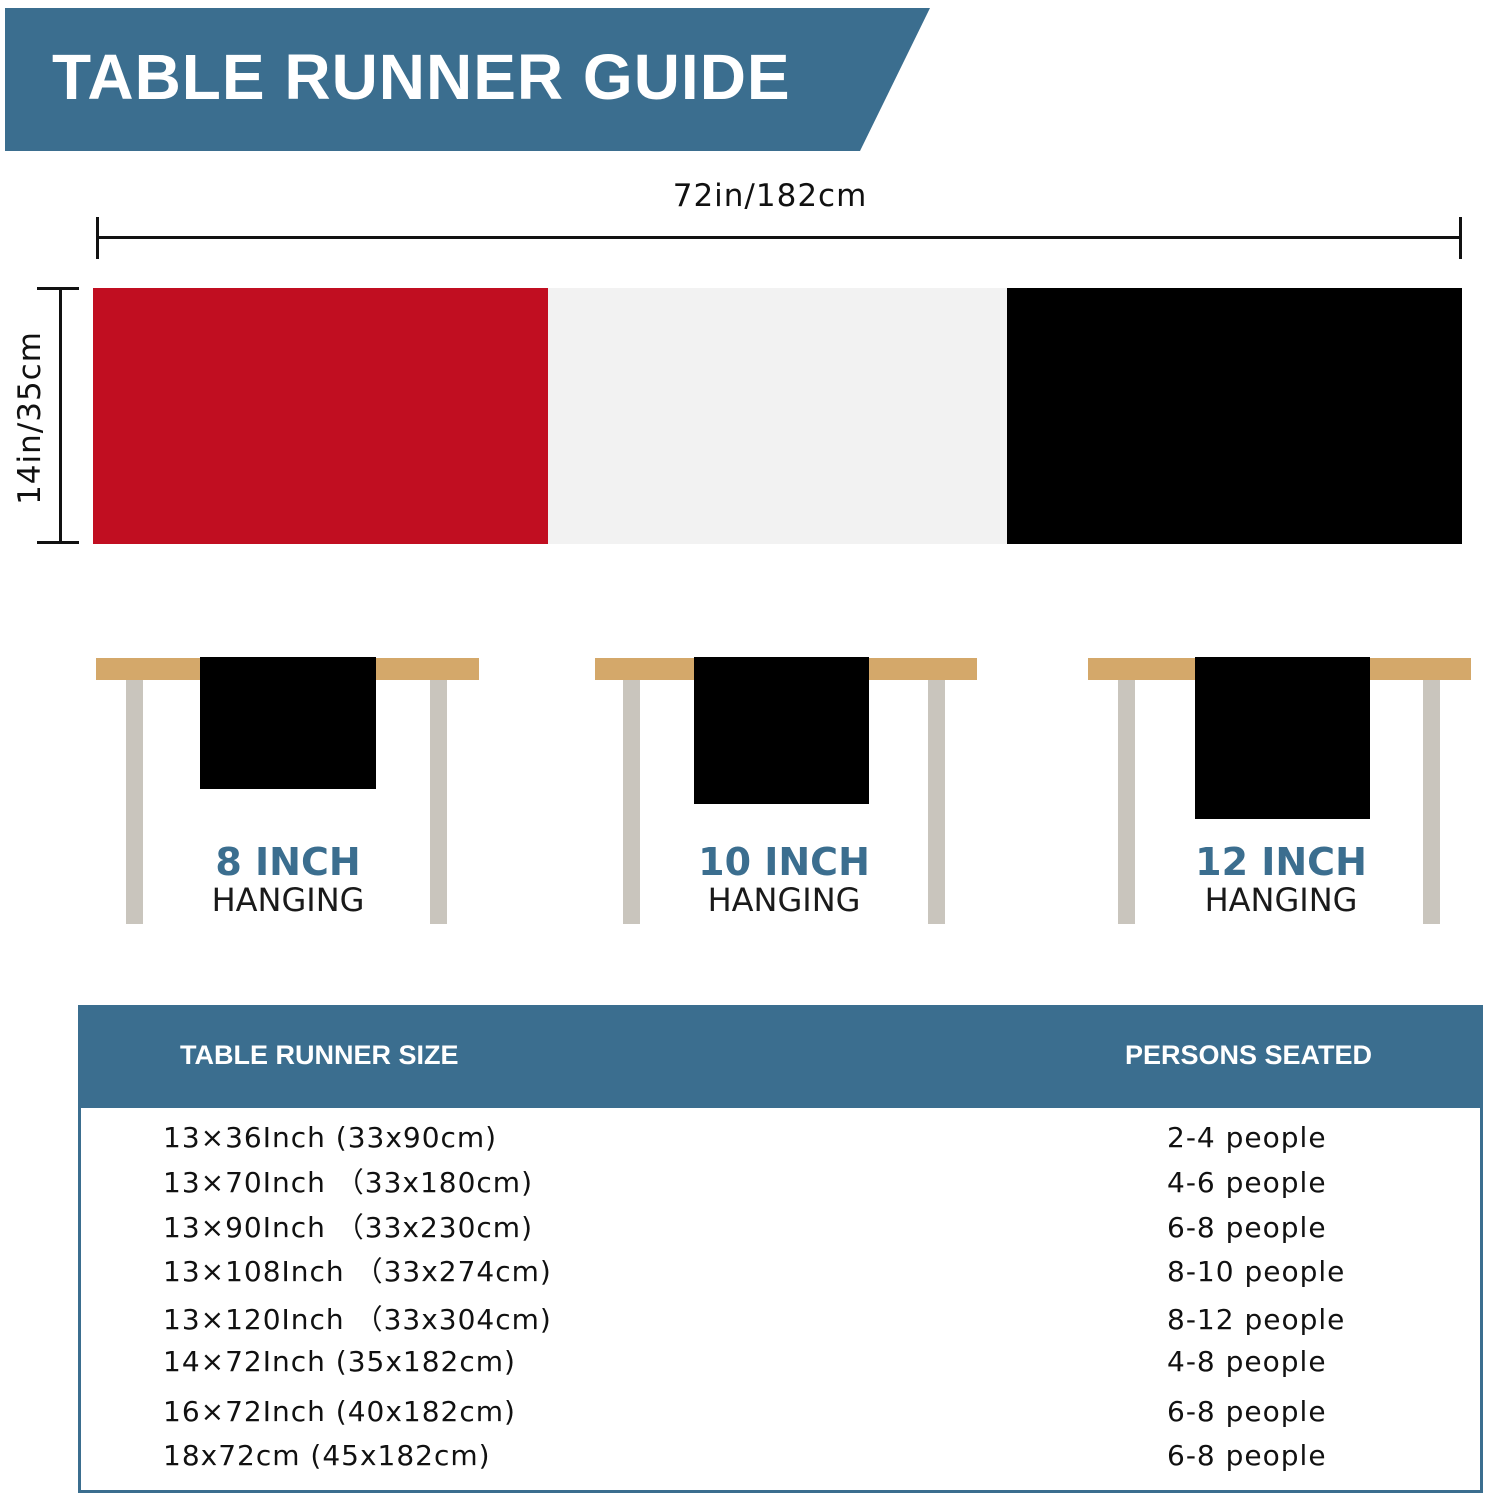  I want to click on persons-seated-cell: 4-6 people, so click(1247, 1182).